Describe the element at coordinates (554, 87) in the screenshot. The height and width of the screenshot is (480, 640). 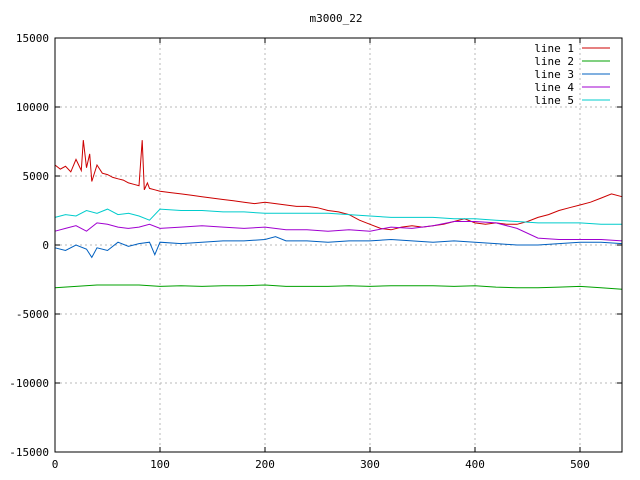
I see `legend-label-4: line 4` at that location.